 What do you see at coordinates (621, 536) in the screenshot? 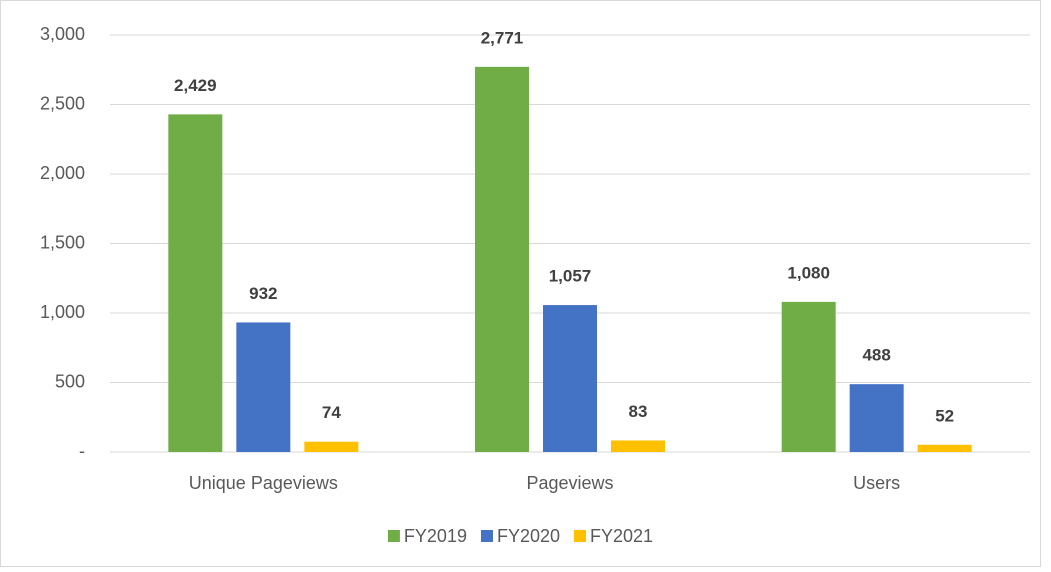
I see `legend-label: FY2021` at bounding box center [621, 536].